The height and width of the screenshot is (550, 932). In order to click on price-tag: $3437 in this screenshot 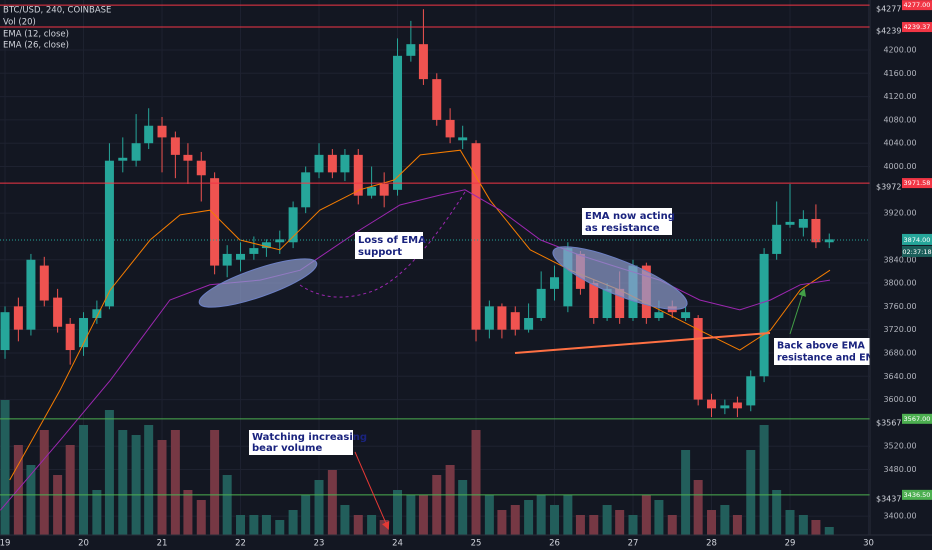, I will do `click(888, 498)`.